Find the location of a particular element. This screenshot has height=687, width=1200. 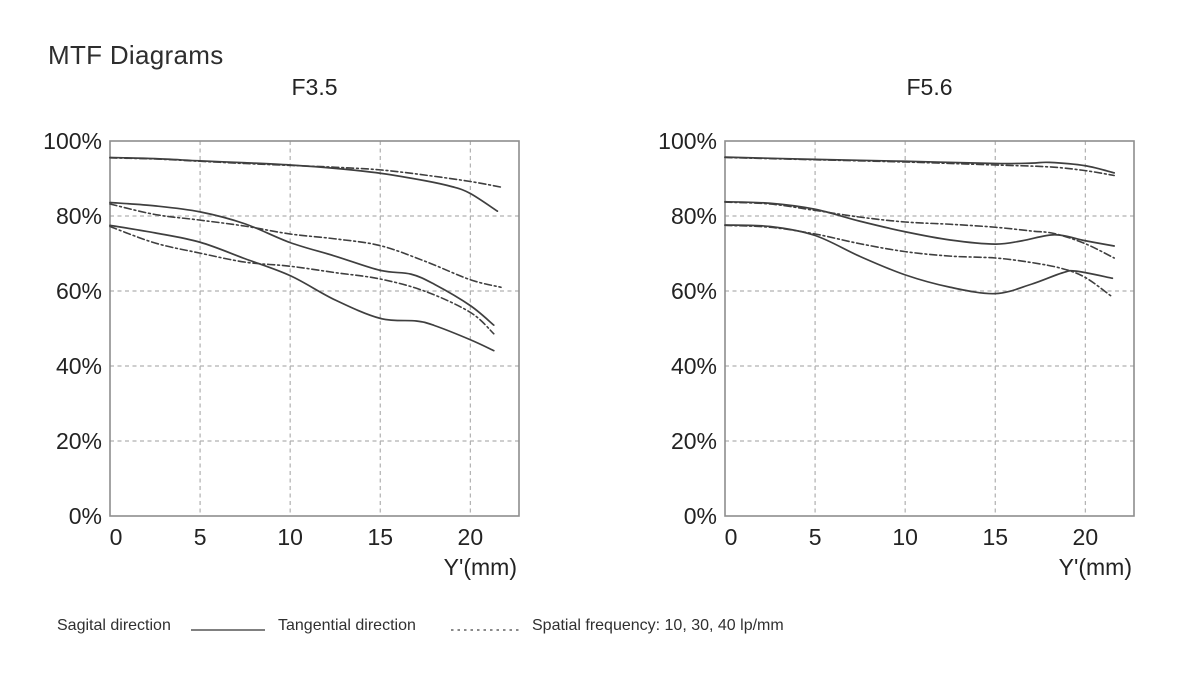

legend-tangential-direction-label: Tangential direction is located at coordinates (347, 625).